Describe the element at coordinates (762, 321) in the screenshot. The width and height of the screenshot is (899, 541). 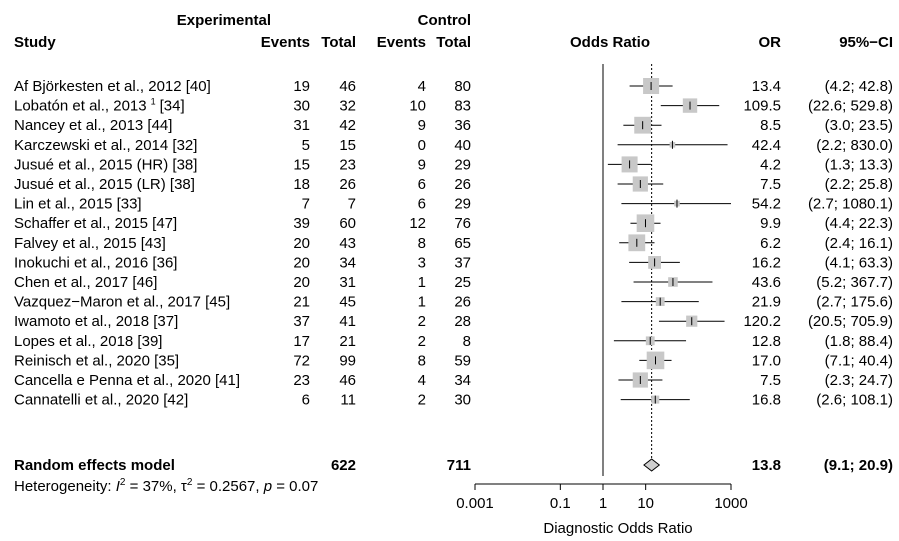
I see `study-or: 120.2` at that location.